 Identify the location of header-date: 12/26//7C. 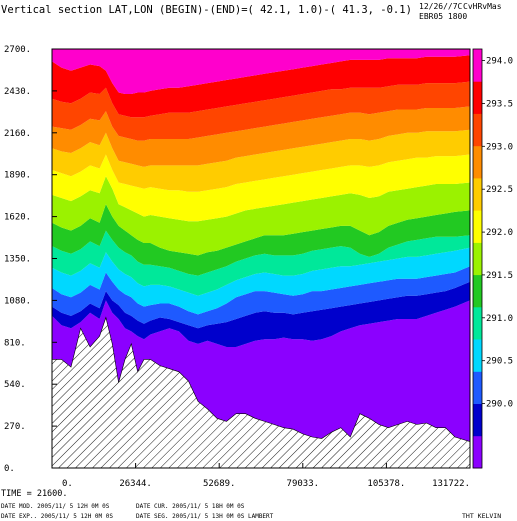
(441, 6).